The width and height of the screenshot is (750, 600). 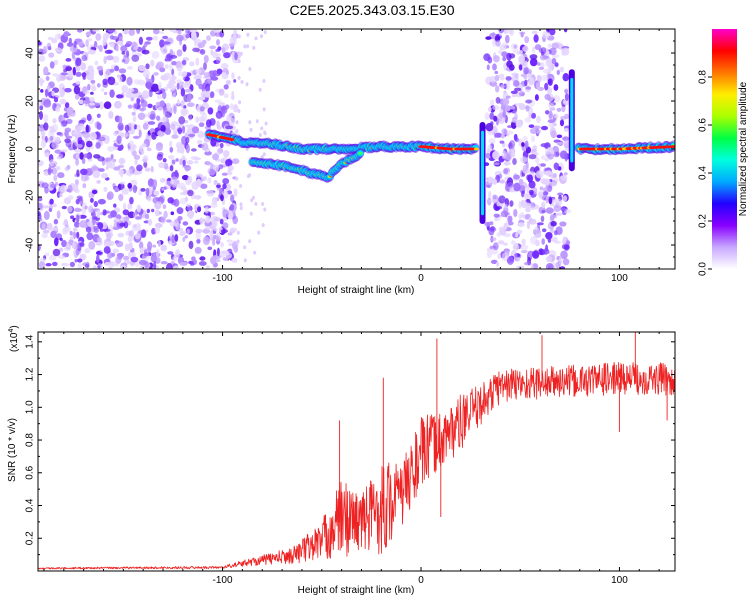 What do you see at coordinates (619, 580) in the screenshot?
I see `snr-xtick-label: 100` at bounding box center [619, 580].